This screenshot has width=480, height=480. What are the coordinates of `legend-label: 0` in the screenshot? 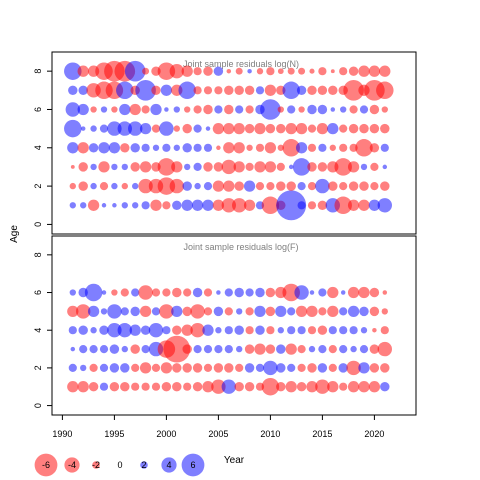 It's located at (119, 465).